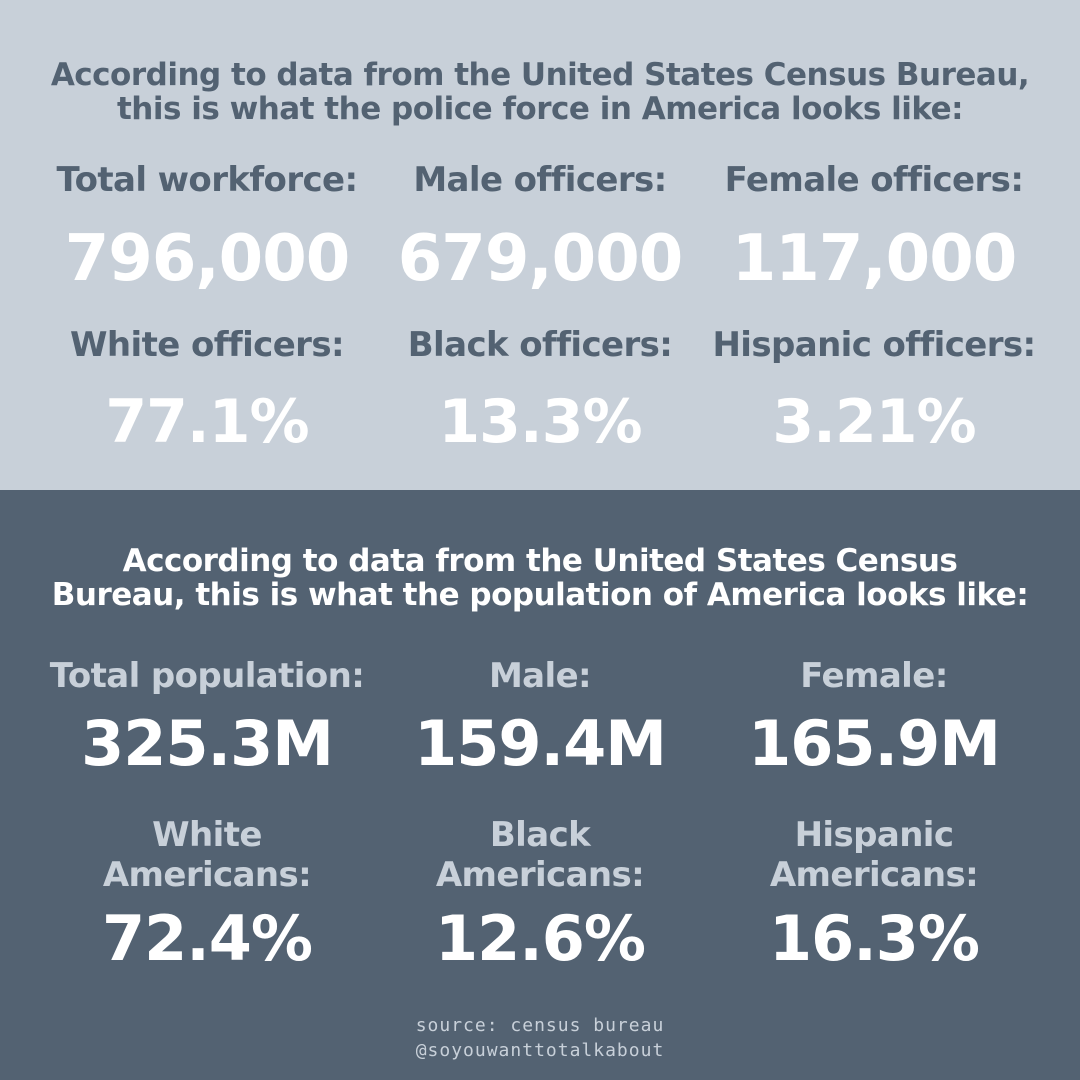 This screenshot has height=1080, width=1080. Describe the element at coordinates (540, 422) in the screenshot. I see `stat-value: 13.3%` at that location.